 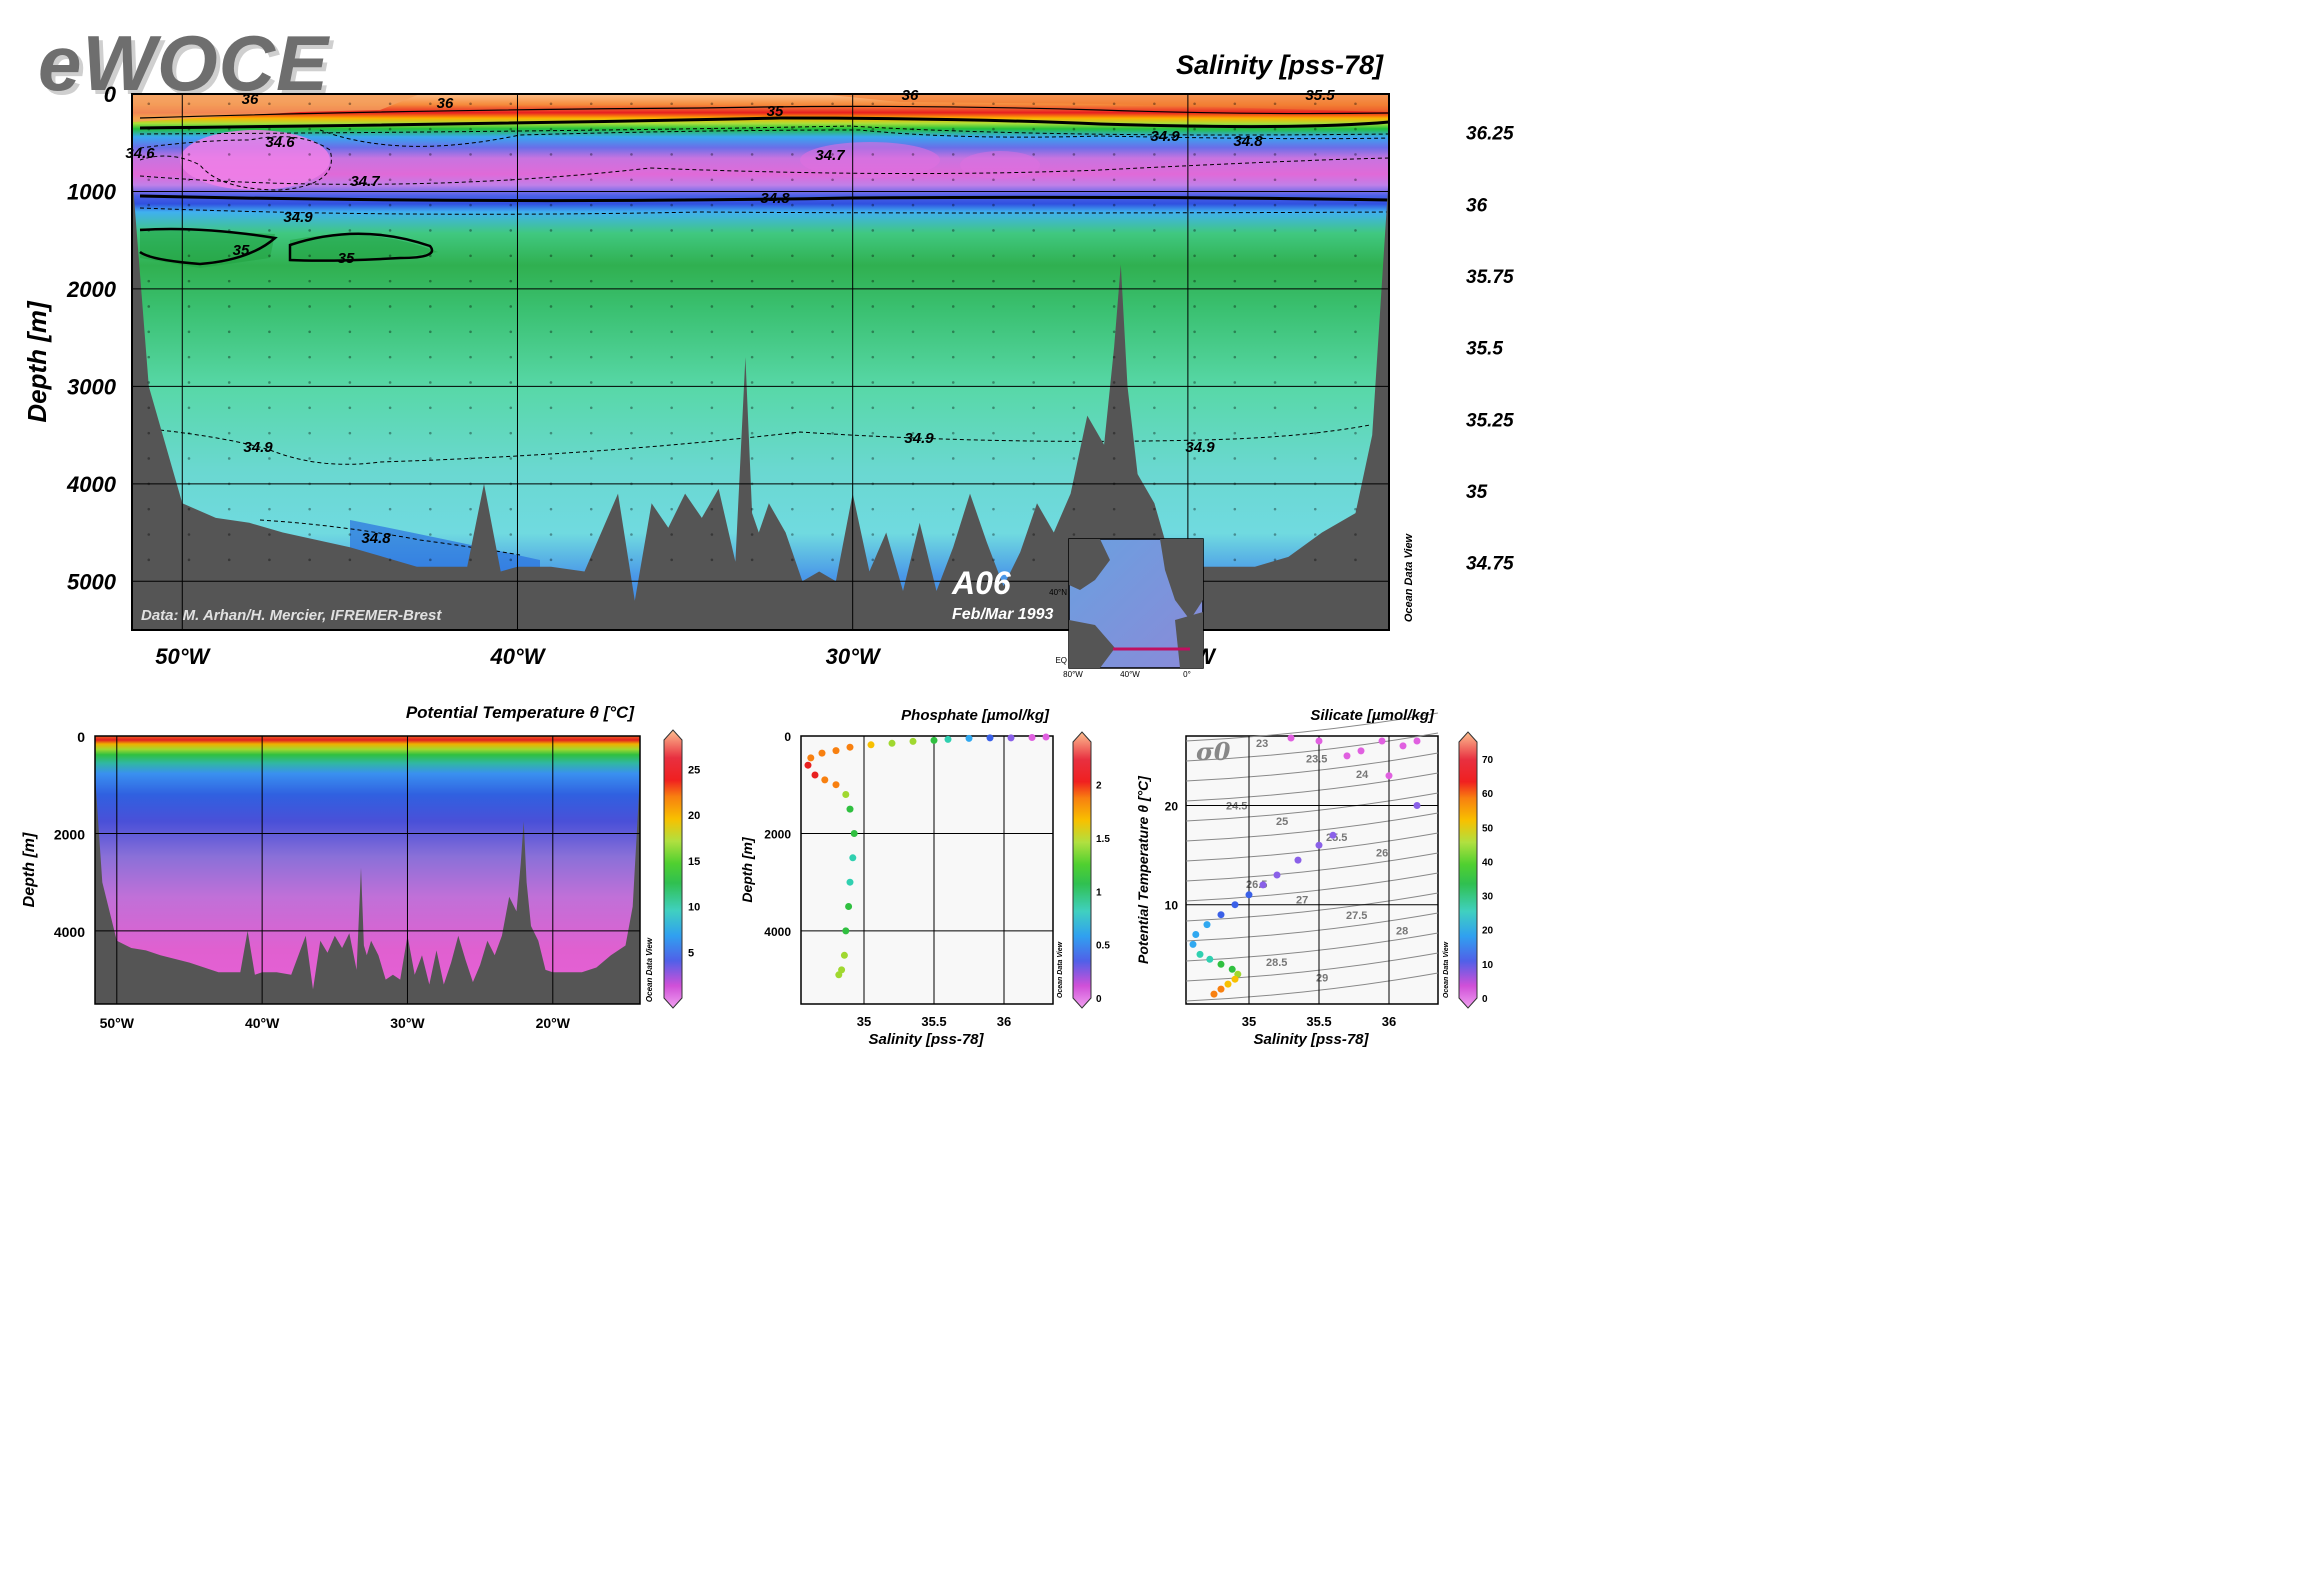 What do you see at coordinates (298, 217) in the screenshot?
I see `contour-label: 34.9` at bounding box center [298, 217].